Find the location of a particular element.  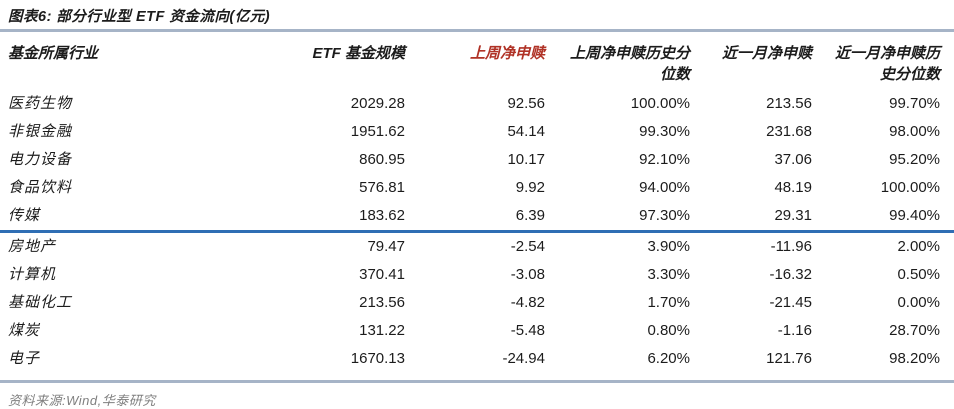

industry-cell: 房地产 is located at coordinates (32, 246).